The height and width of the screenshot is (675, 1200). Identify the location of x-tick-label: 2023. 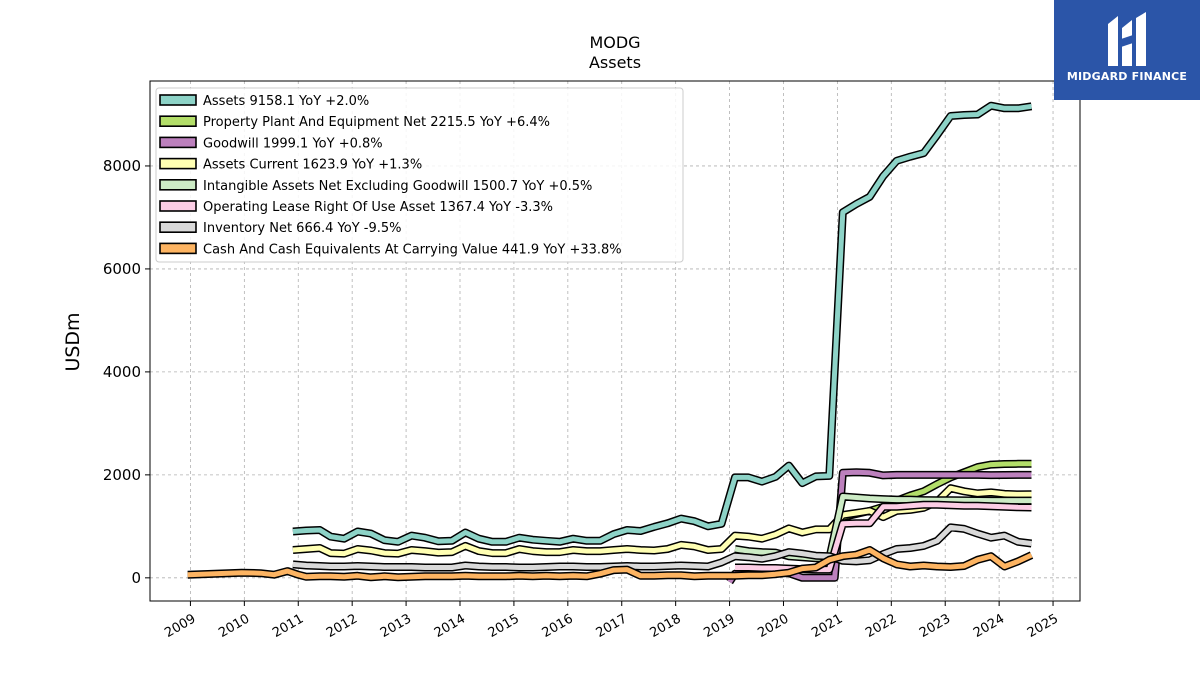
(935, 626).